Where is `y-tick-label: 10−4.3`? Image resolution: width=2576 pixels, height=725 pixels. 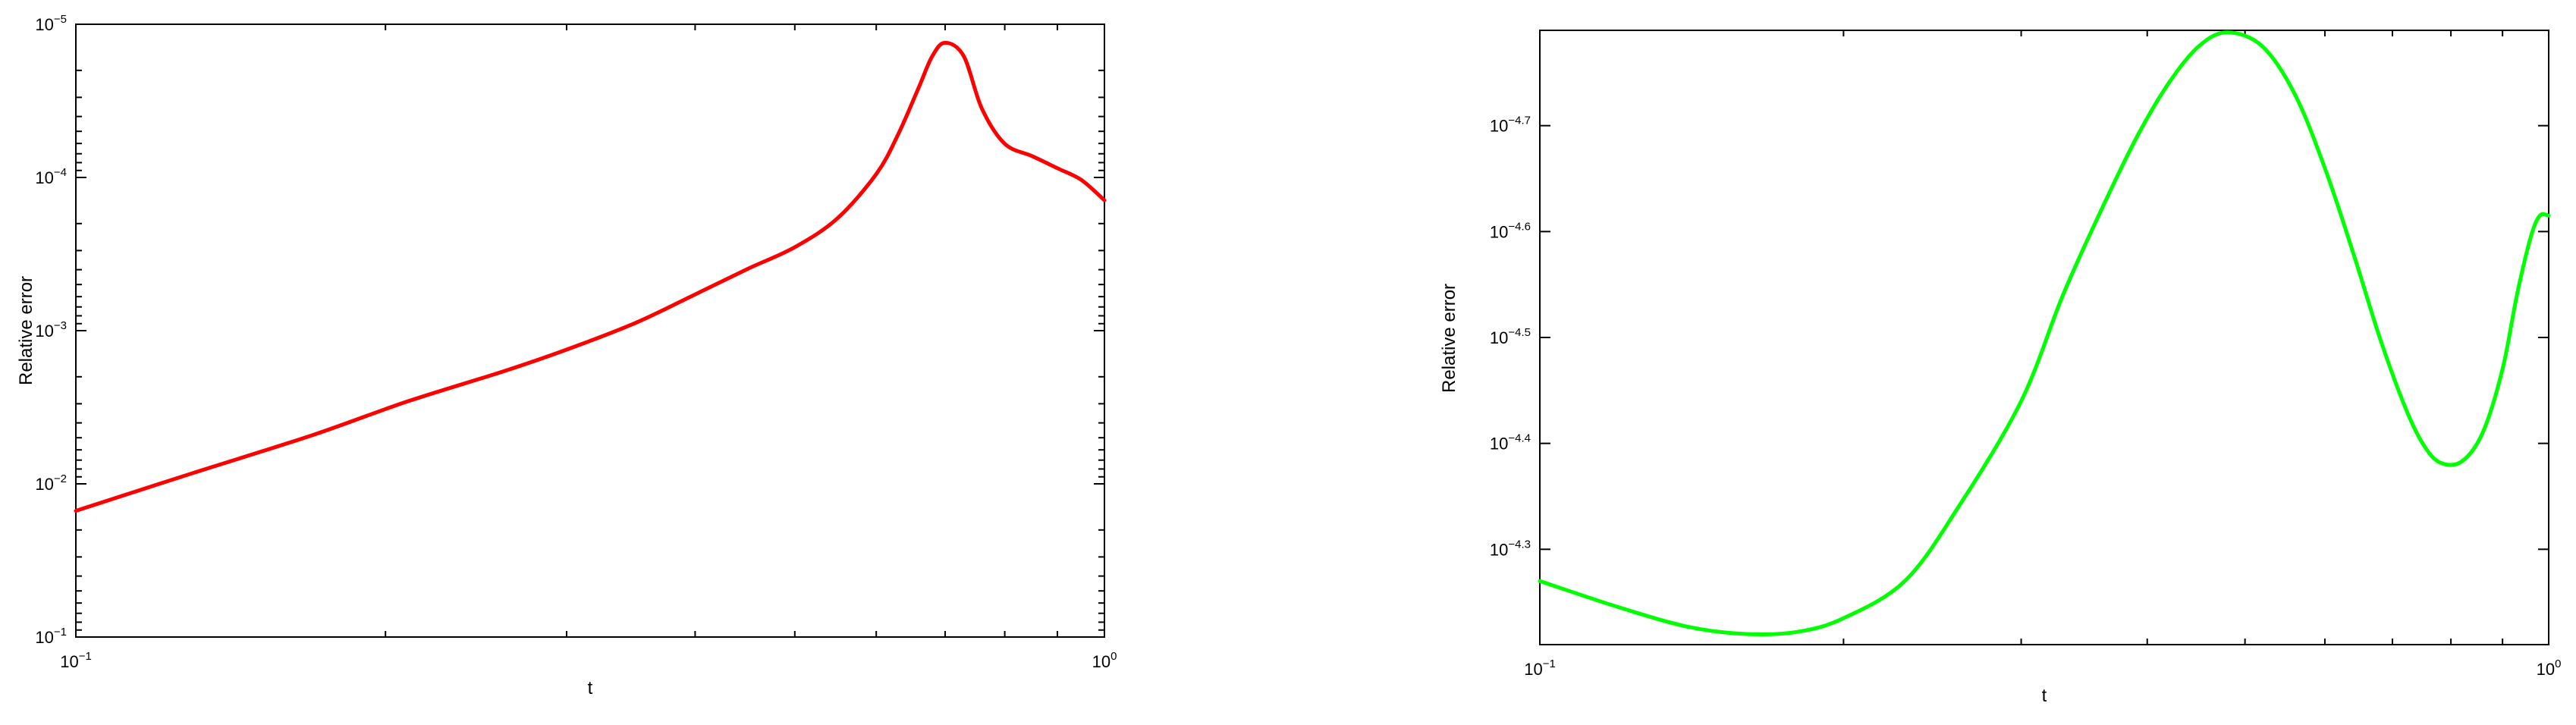
y-tick-label: 10−4.3 is located at coordinates (1510, 548).